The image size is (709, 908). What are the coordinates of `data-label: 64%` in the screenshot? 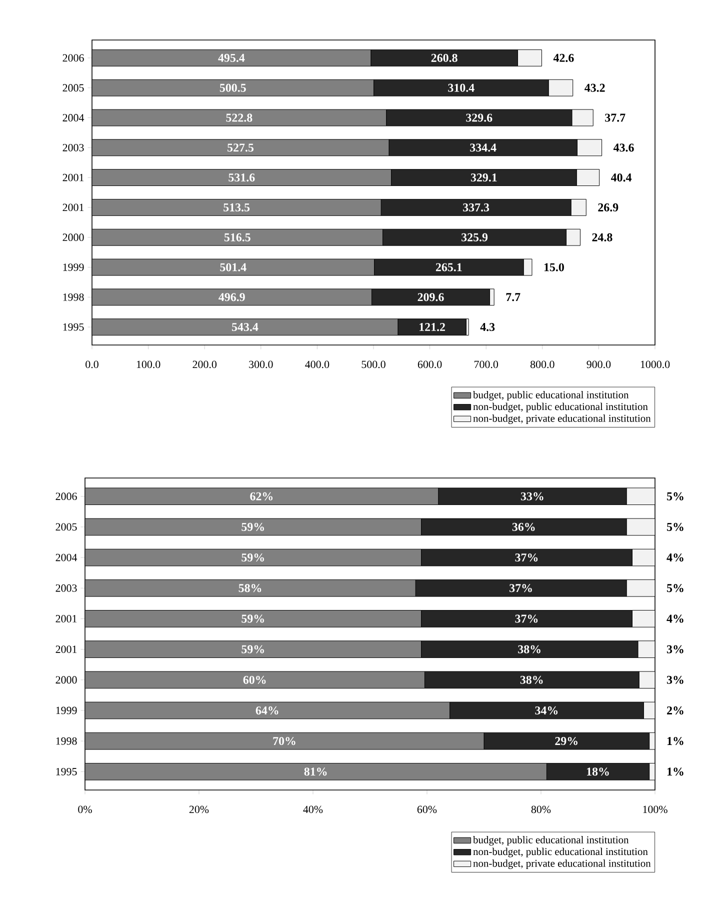 It's located at (267, 710).